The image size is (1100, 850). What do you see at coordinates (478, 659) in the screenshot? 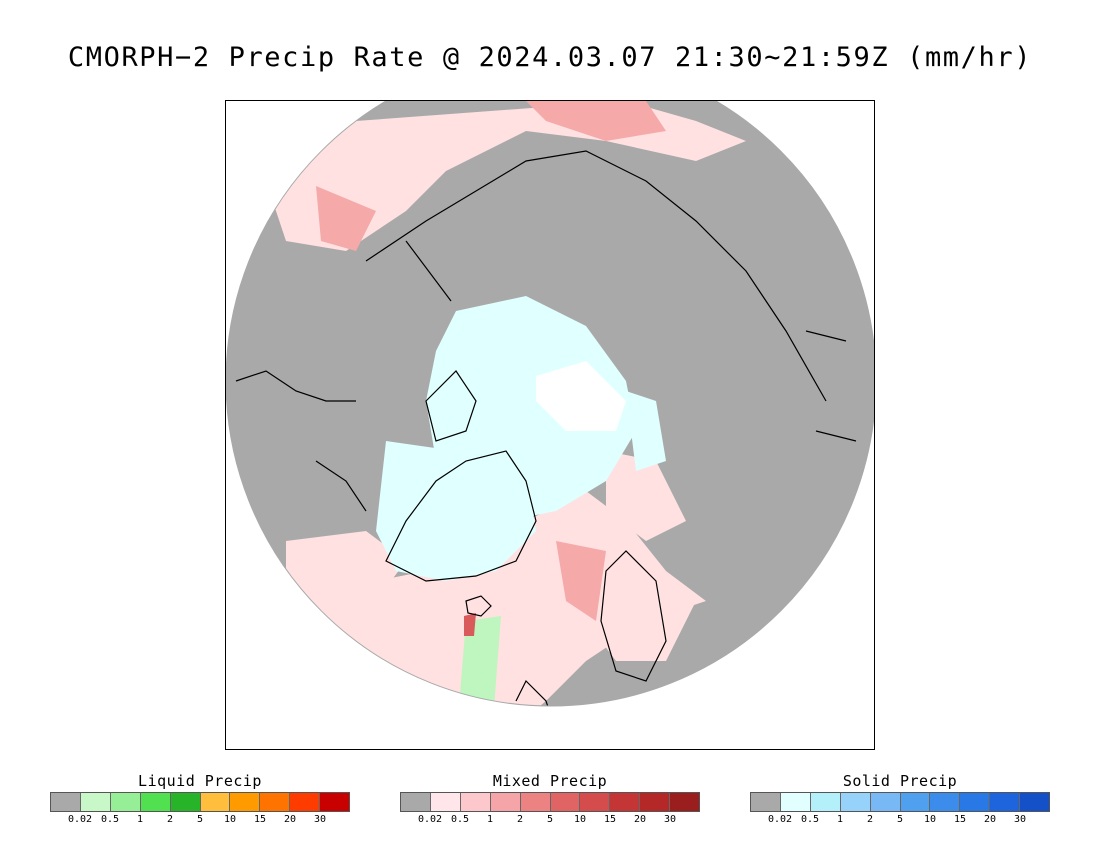
I see `liquid-precip-regions` at bounding box center [478, 659].